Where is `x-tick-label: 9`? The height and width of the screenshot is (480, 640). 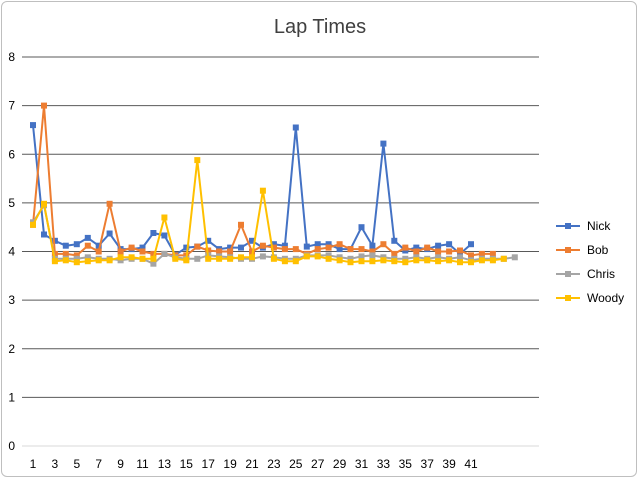
x-tick-label: 9 is located at coordinates (120, 464).